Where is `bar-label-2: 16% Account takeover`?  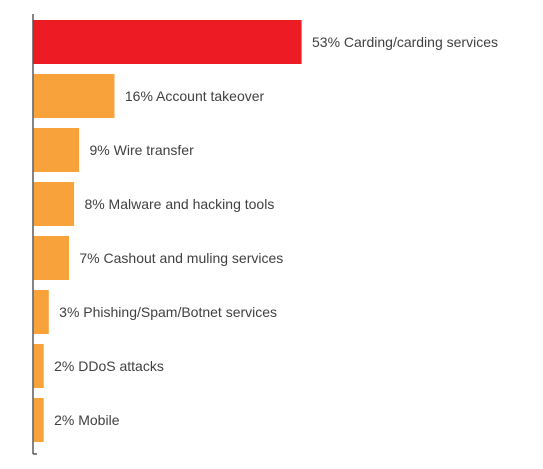
bar-label-2: 16% Account takeover is located at coordinates (195, 96).